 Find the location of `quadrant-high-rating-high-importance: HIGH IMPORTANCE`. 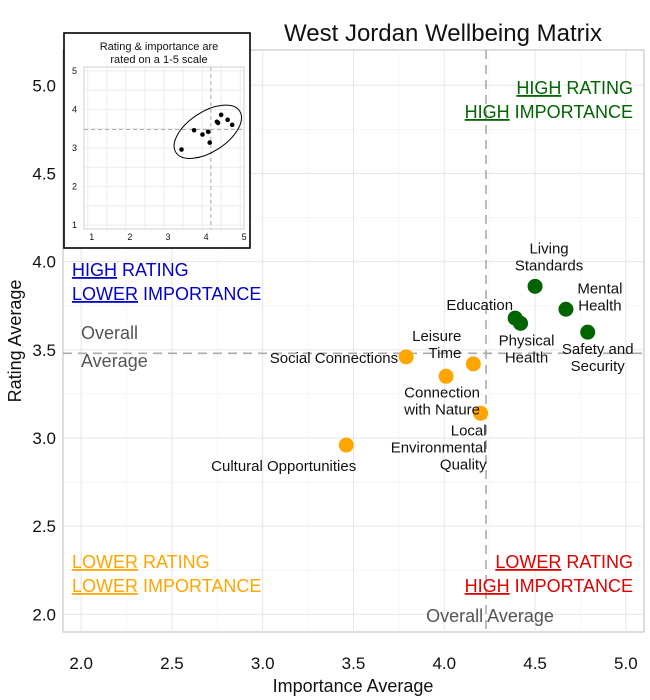

quadrant-high-rating-high-importance: HIGH IMPORTANCE is located at coordinates (549, 112).